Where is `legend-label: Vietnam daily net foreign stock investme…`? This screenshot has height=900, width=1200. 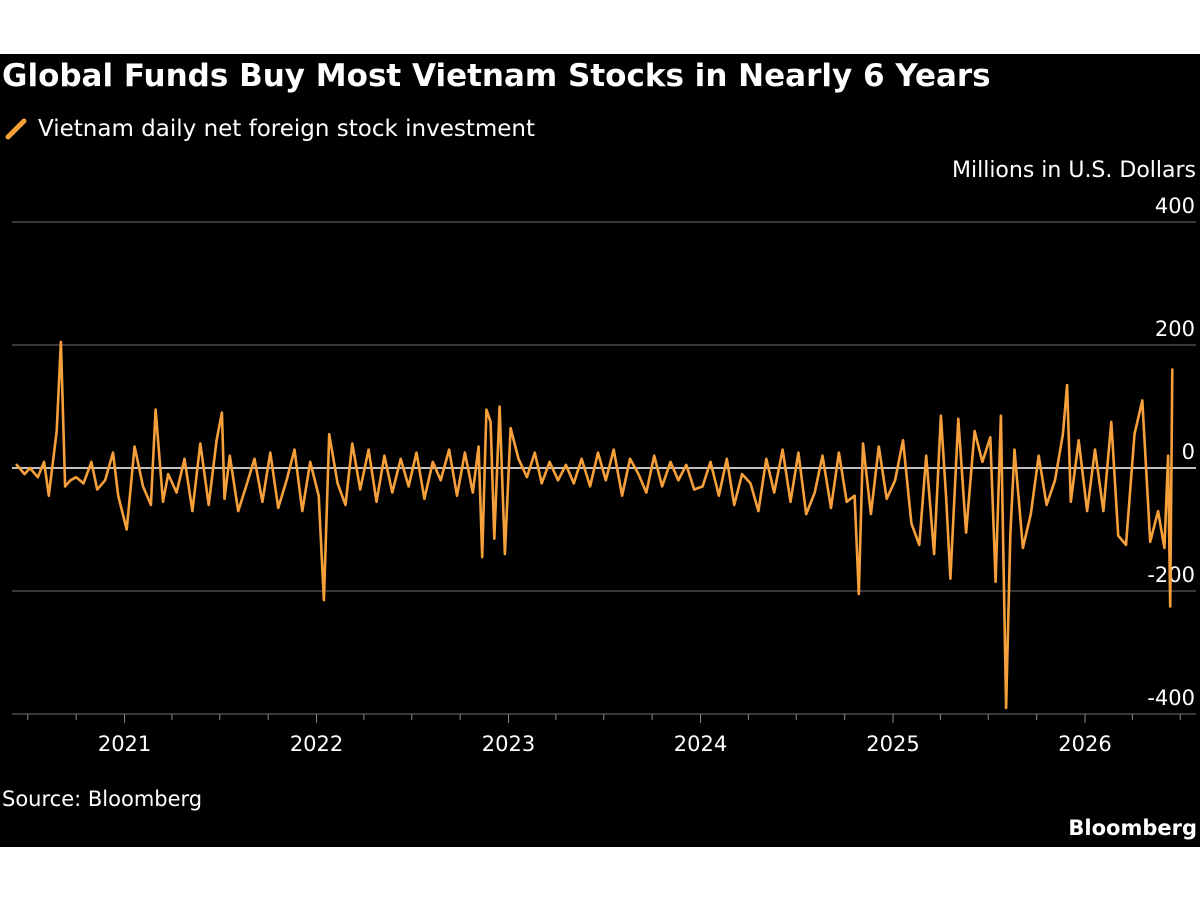 legend-label: Vietnam daily net foreign stock investme… is located at coordinates (287, 129).